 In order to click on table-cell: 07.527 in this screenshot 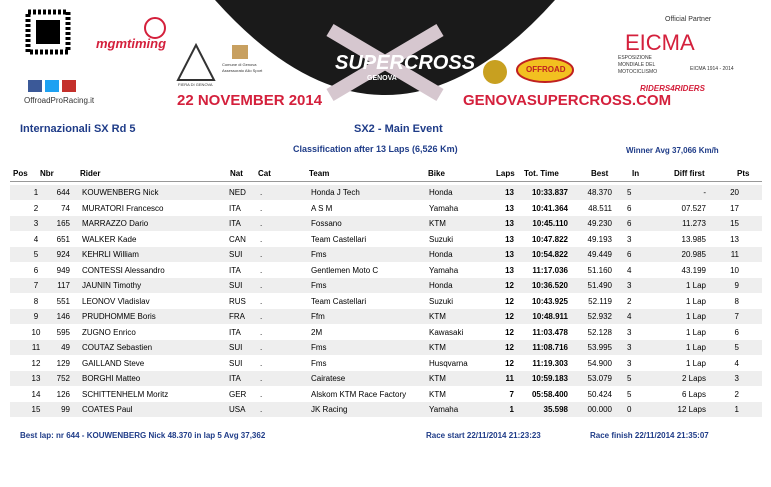, I will do `click(693, 208)`.